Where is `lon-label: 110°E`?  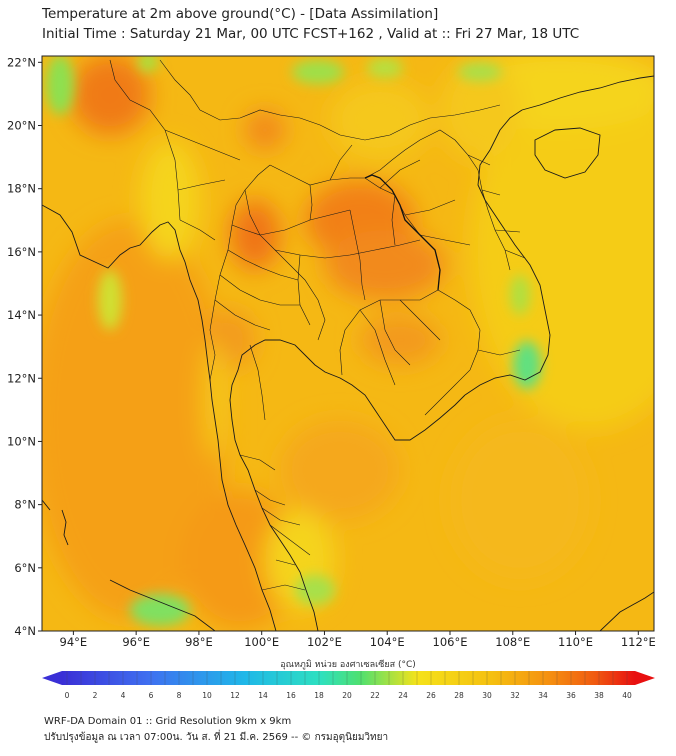 lon-label: 110°E is located at coordinates (575, 642).